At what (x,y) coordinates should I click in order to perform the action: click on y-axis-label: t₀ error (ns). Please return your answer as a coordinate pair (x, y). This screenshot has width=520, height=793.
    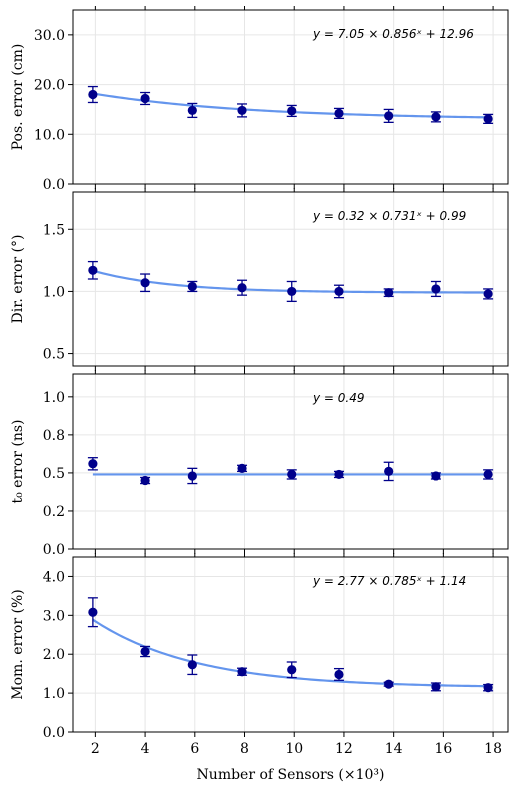
    Looking at the image, I should click on (18, 461).